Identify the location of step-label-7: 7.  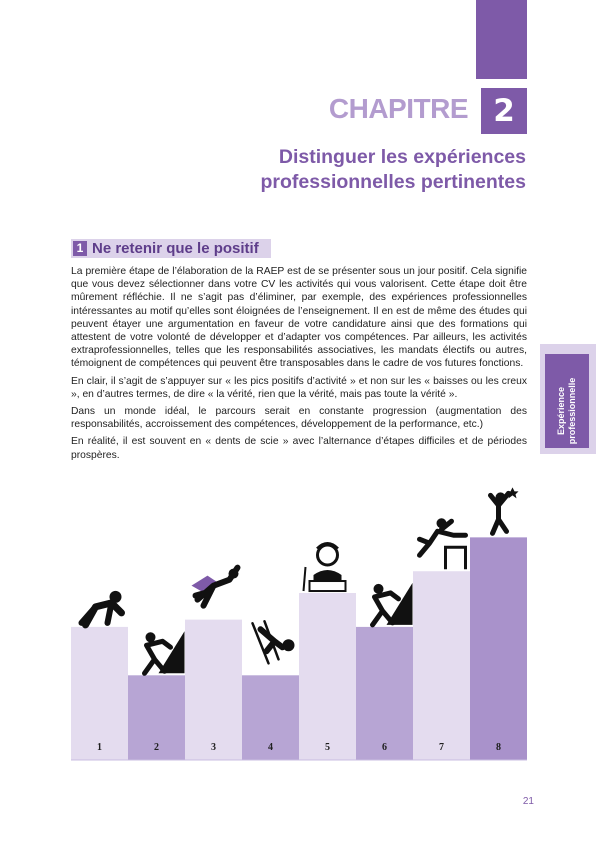
(441, 747).